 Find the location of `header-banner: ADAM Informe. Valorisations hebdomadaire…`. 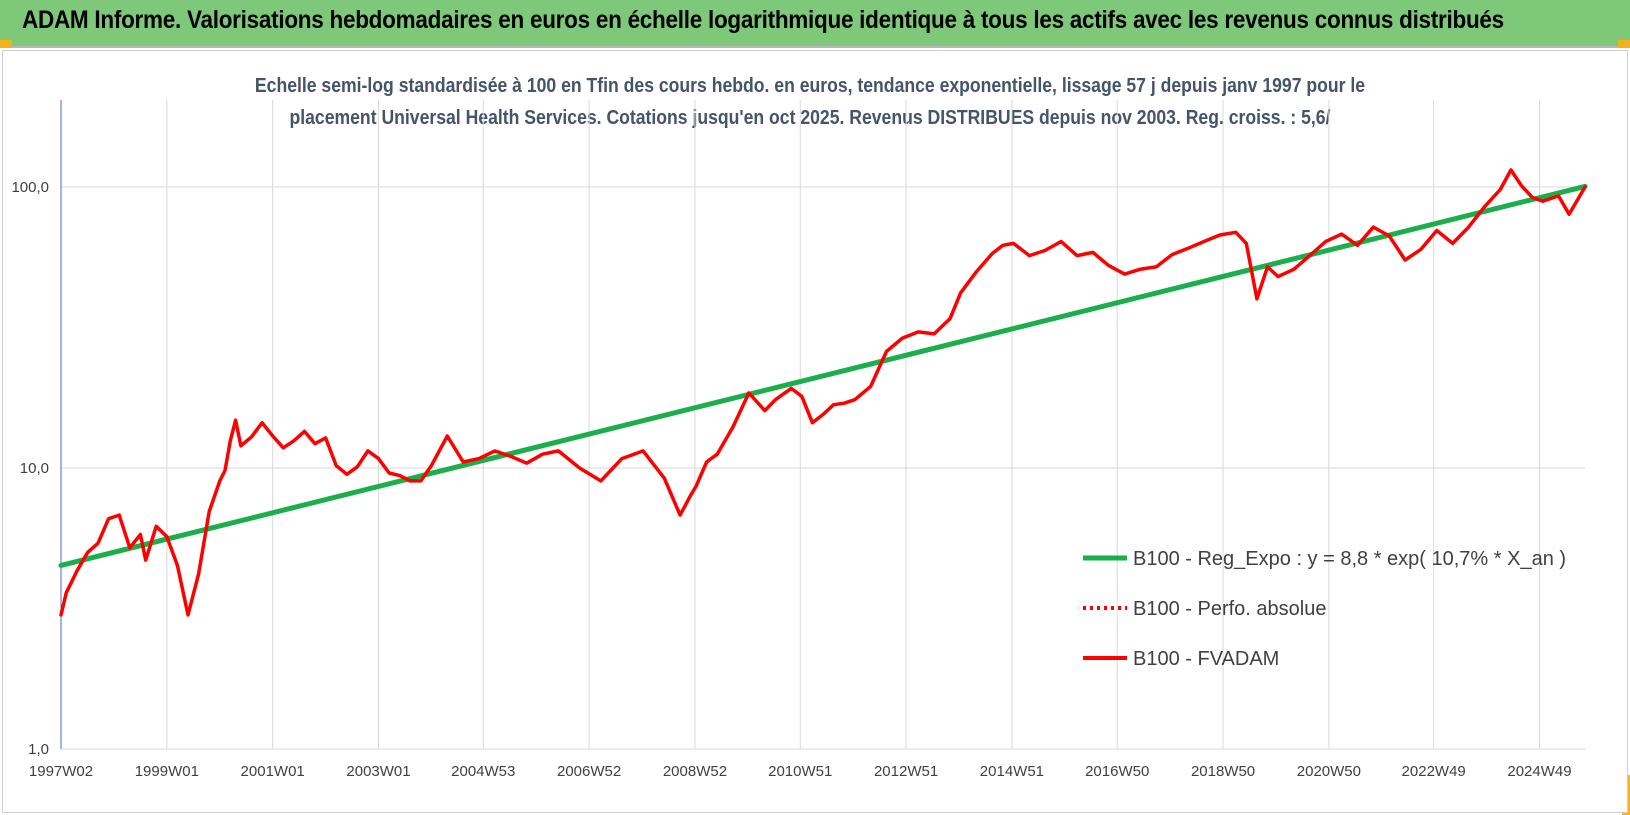

header-banner: ADAM Informe. Valorisations hebdomadaire… is located at coordinates (815, 24).